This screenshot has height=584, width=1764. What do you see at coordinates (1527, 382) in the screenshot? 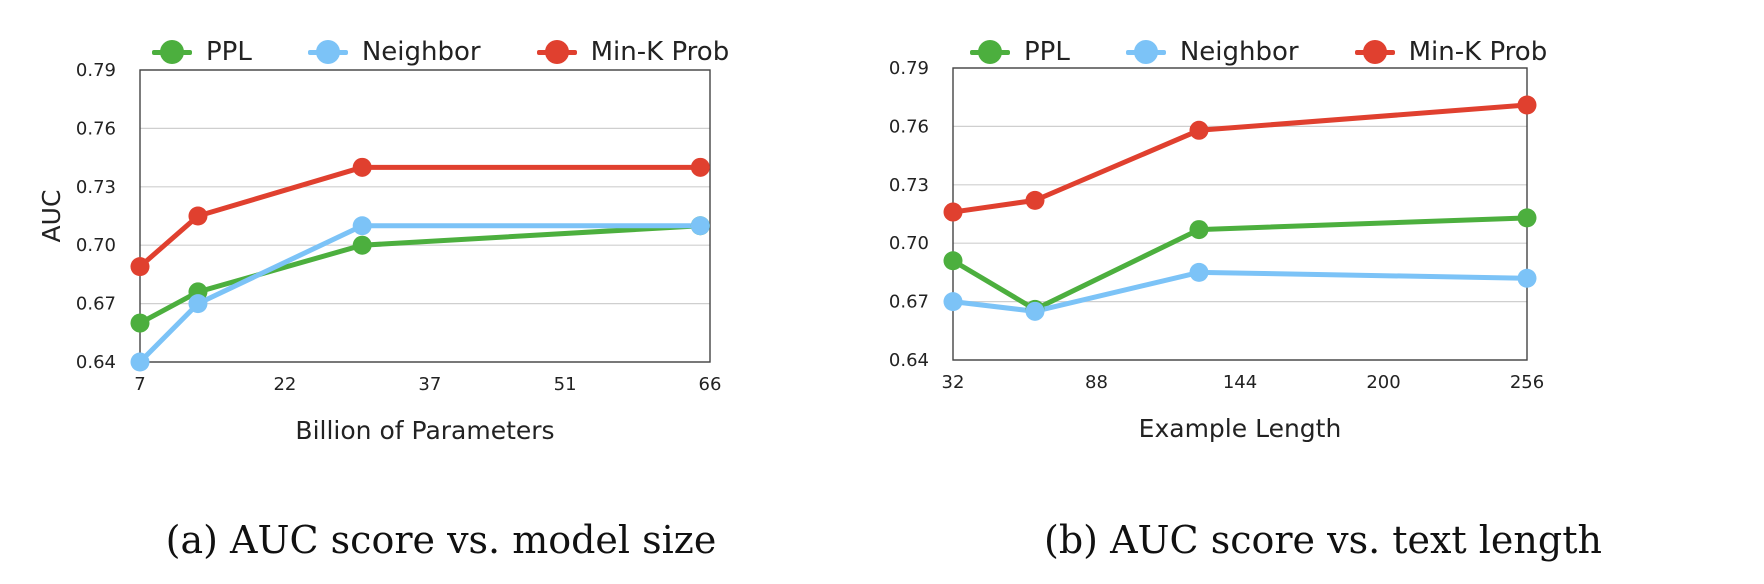
I see `x-tick-label: 256` at bounding box center [1527, 382].